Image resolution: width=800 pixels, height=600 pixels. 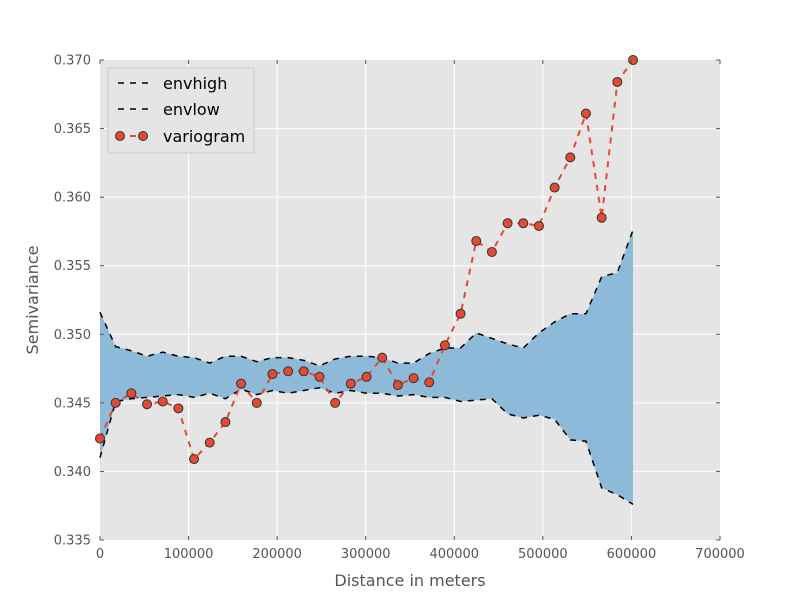 I want to click on y-tick-label: 0.360, so click(x=72, y=198).